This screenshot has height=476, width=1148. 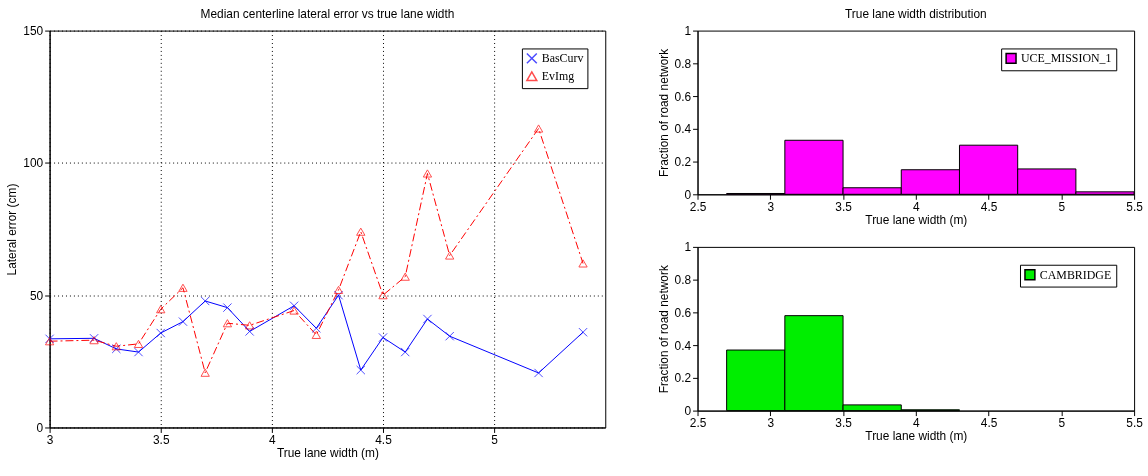 What do you see at coordinates (36, 295) in the screenshot?
I see `y-tick-label: 50` at bounding box center [36, 295].